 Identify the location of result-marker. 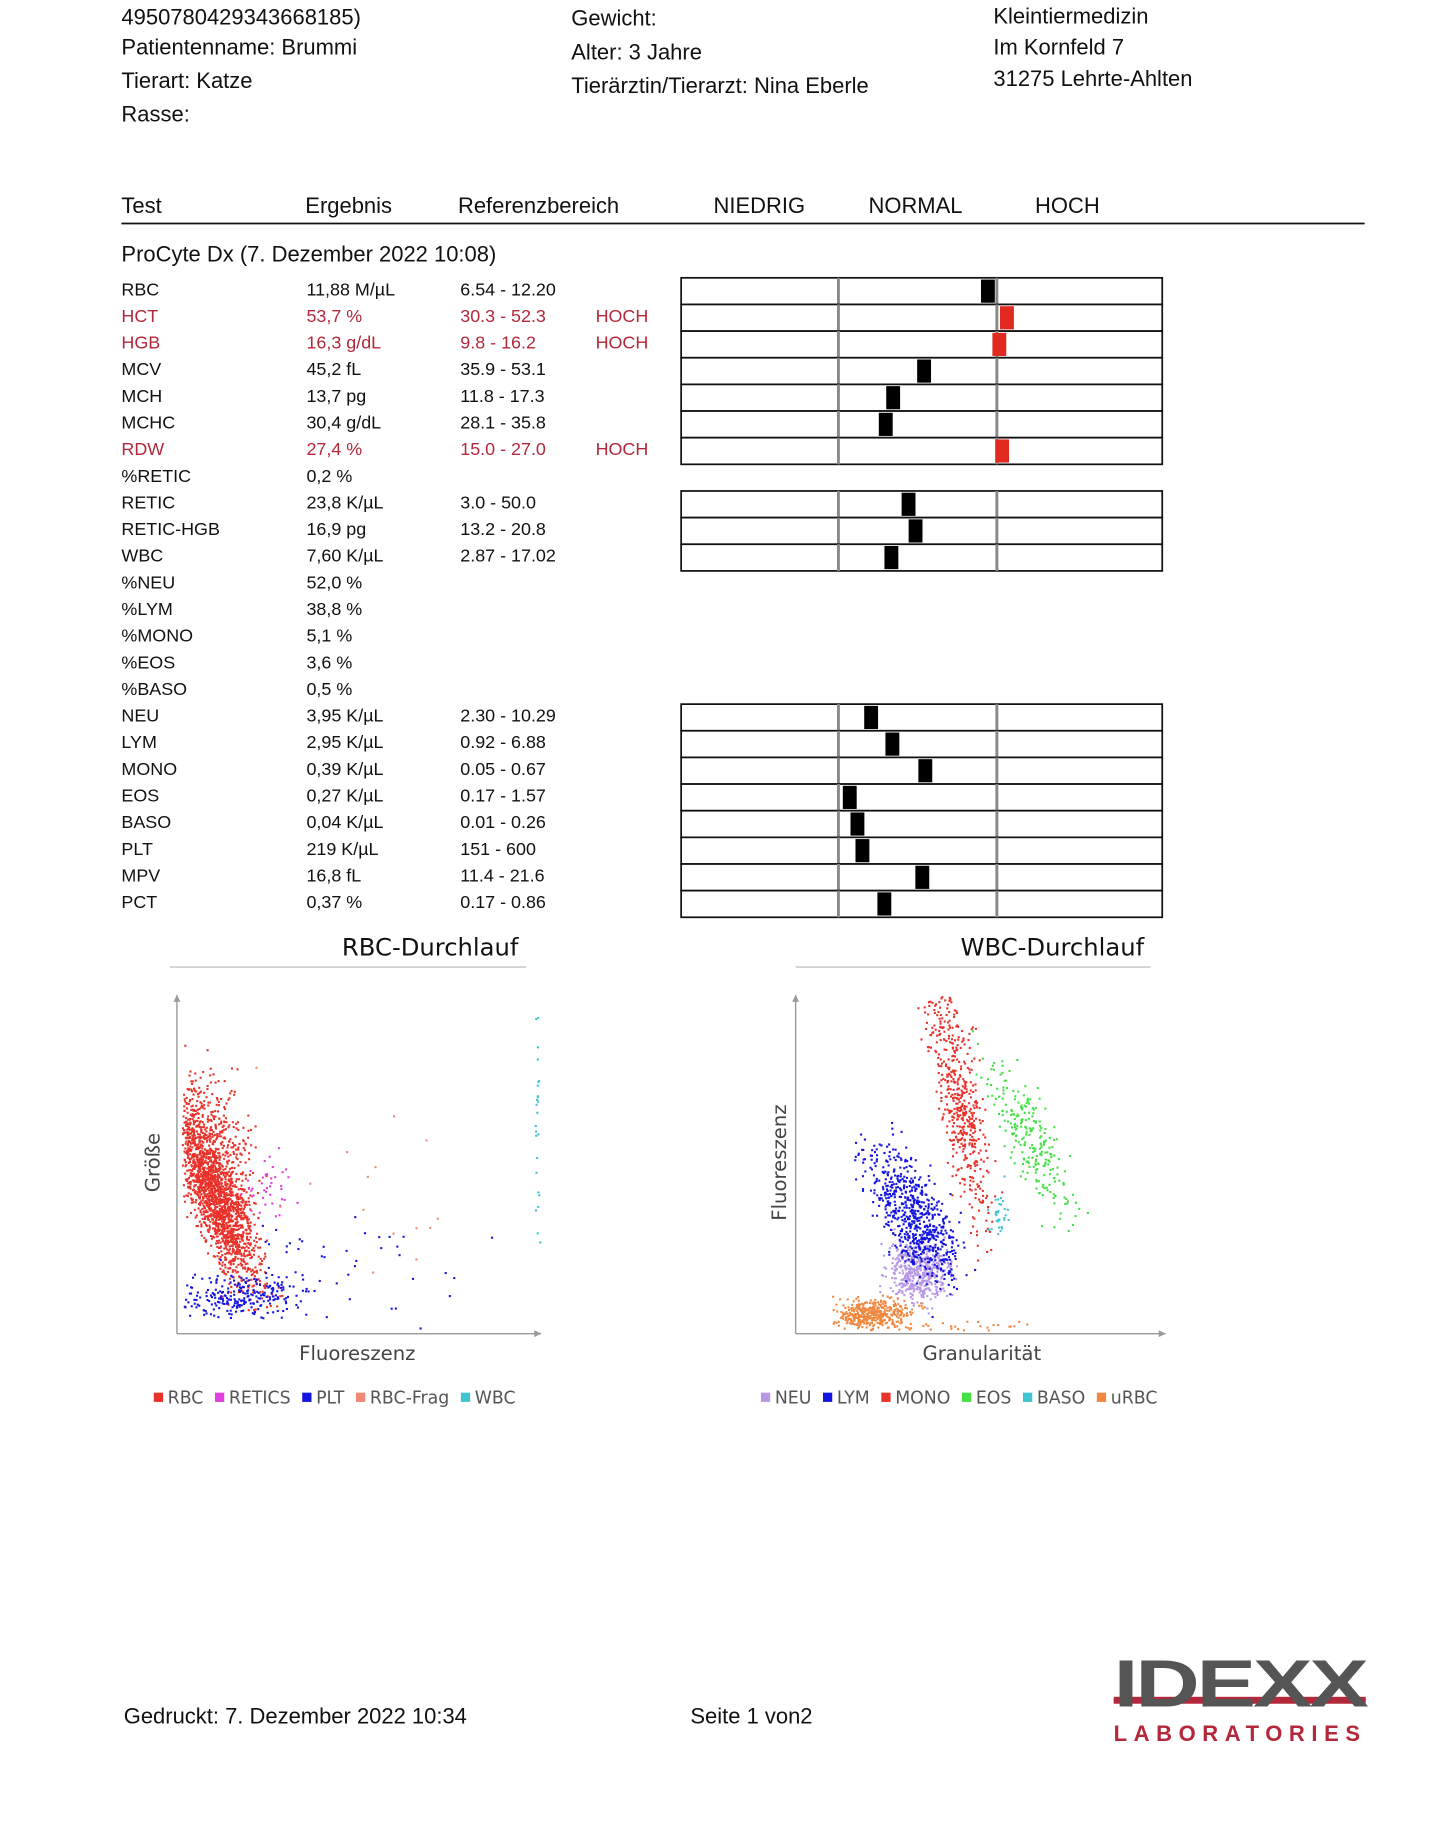
(925, 771).